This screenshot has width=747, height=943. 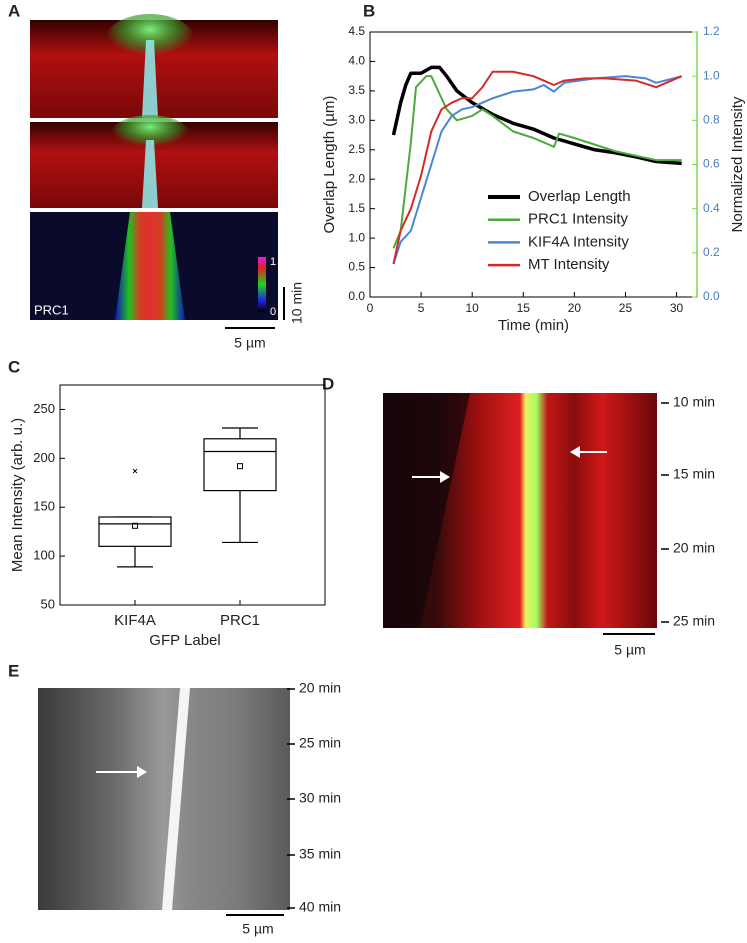 What do you see at coordinates (13, 670) in the screenshot?
I see `panel-label: E` at bounding box center [13, 670].